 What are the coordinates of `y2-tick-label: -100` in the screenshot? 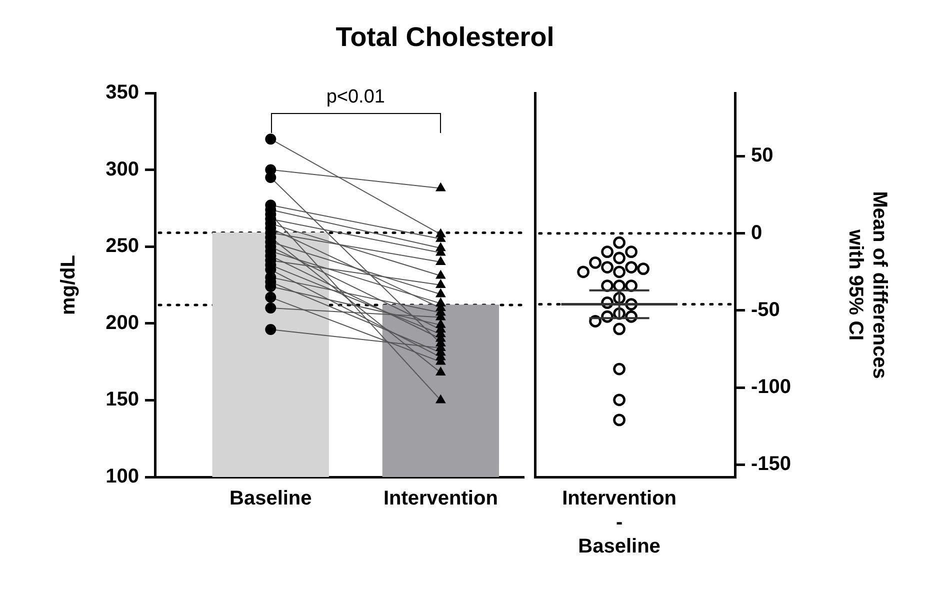 It's located at (771, 387).